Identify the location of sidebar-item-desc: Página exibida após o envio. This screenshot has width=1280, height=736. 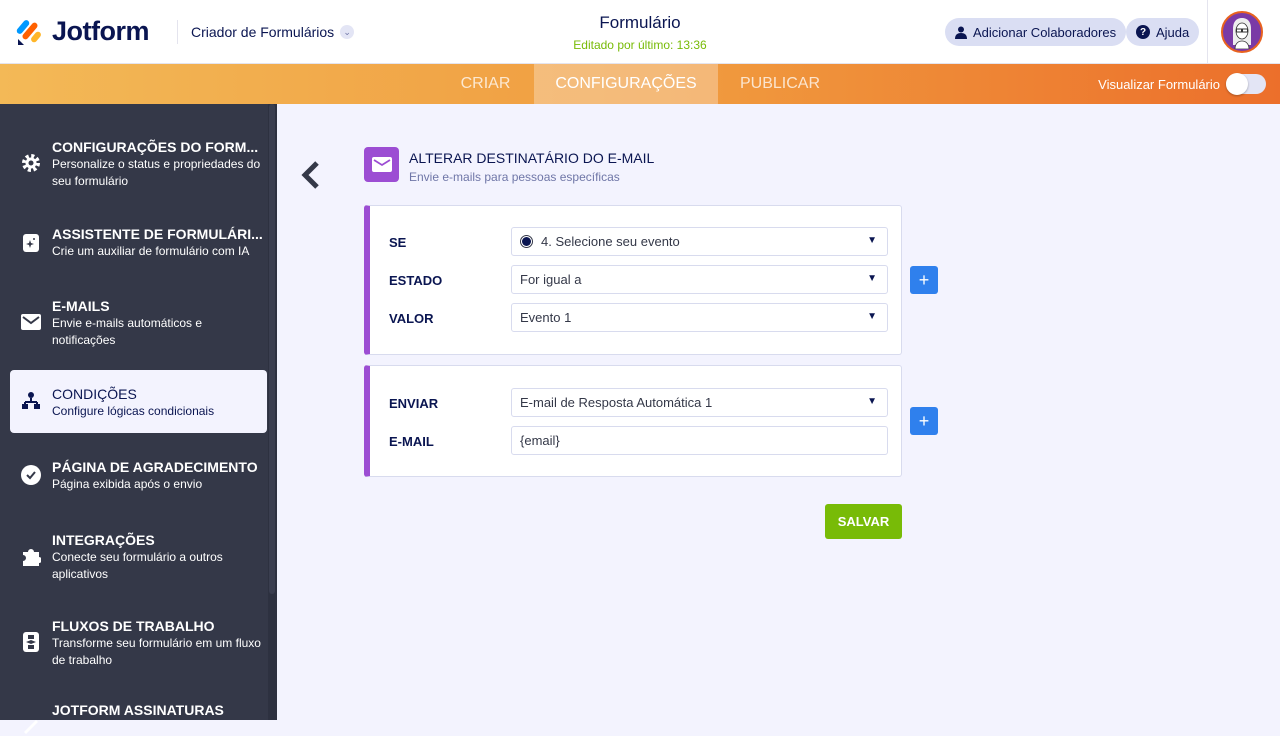
(127, 484).